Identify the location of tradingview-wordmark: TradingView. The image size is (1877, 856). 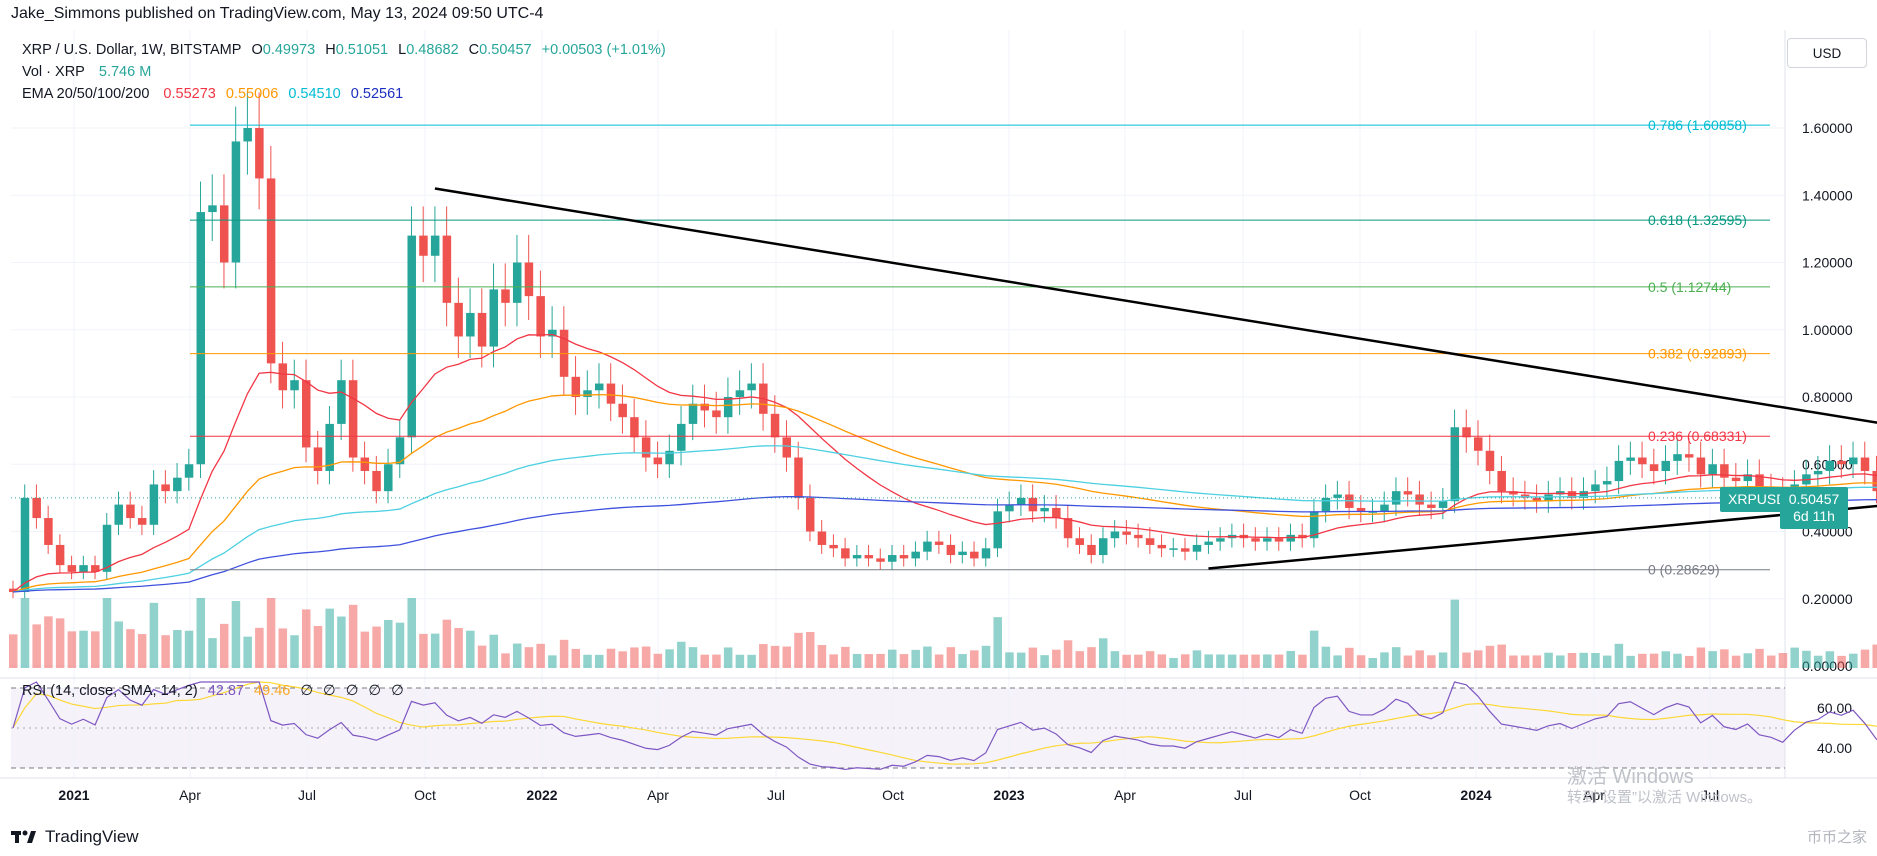
(92, 836).